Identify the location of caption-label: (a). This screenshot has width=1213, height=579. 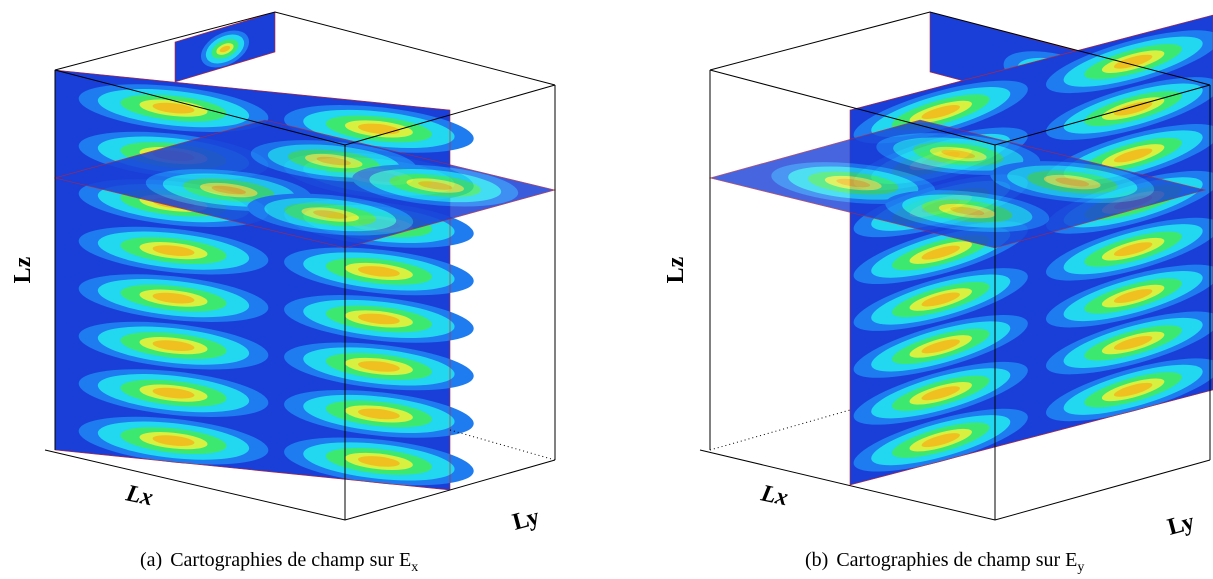
(151, 560).